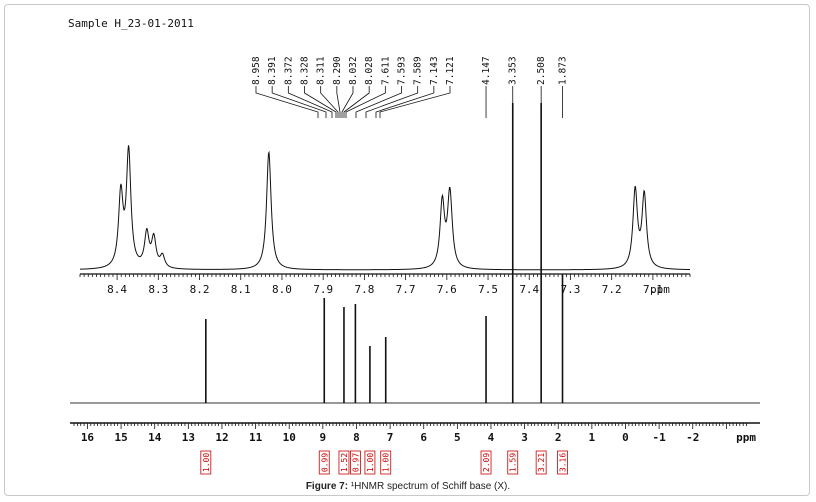  Describe the element at coordinates (529, 289) in the screenshot. I see `expanded-tick-label: 7.4` at that location.